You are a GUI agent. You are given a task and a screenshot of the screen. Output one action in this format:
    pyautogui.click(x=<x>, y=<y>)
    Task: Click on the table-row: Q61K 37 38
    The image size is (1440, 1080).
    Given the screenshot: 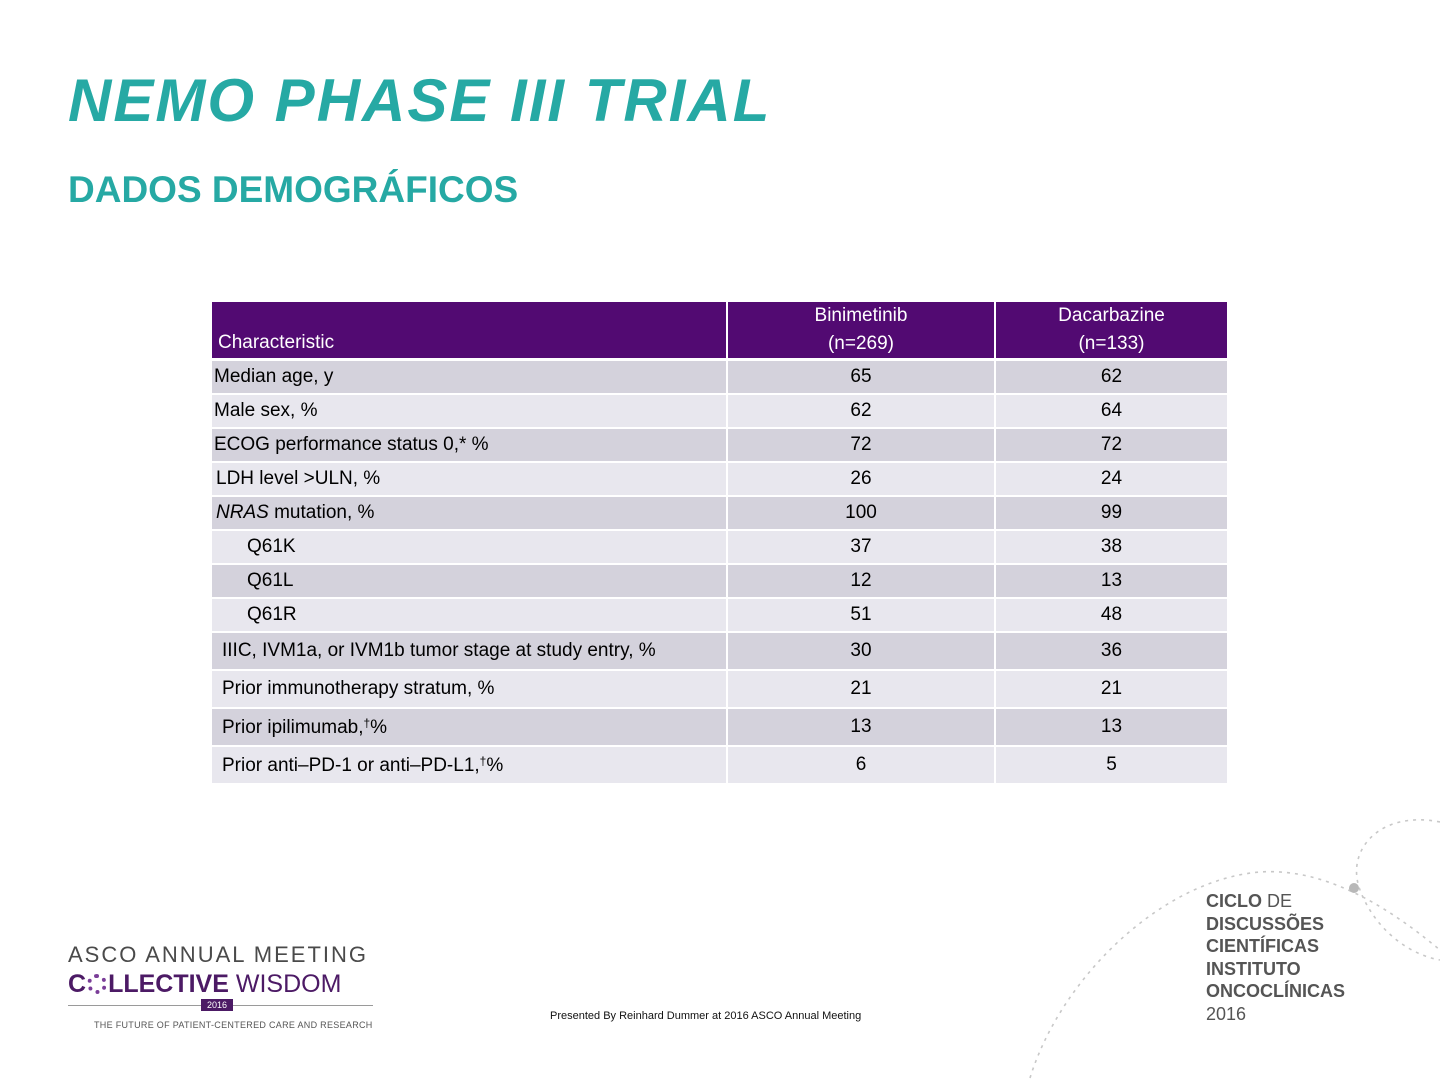 What is the action you would take?
    pyautogui.click(x=719, y=547)
    